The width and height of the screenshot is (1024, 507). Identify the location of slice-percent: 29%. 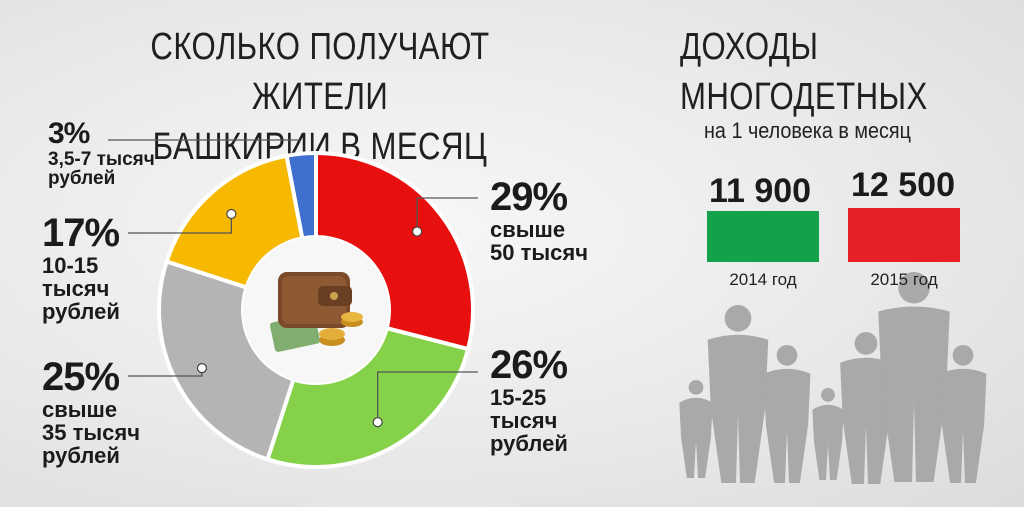
(529, 197).